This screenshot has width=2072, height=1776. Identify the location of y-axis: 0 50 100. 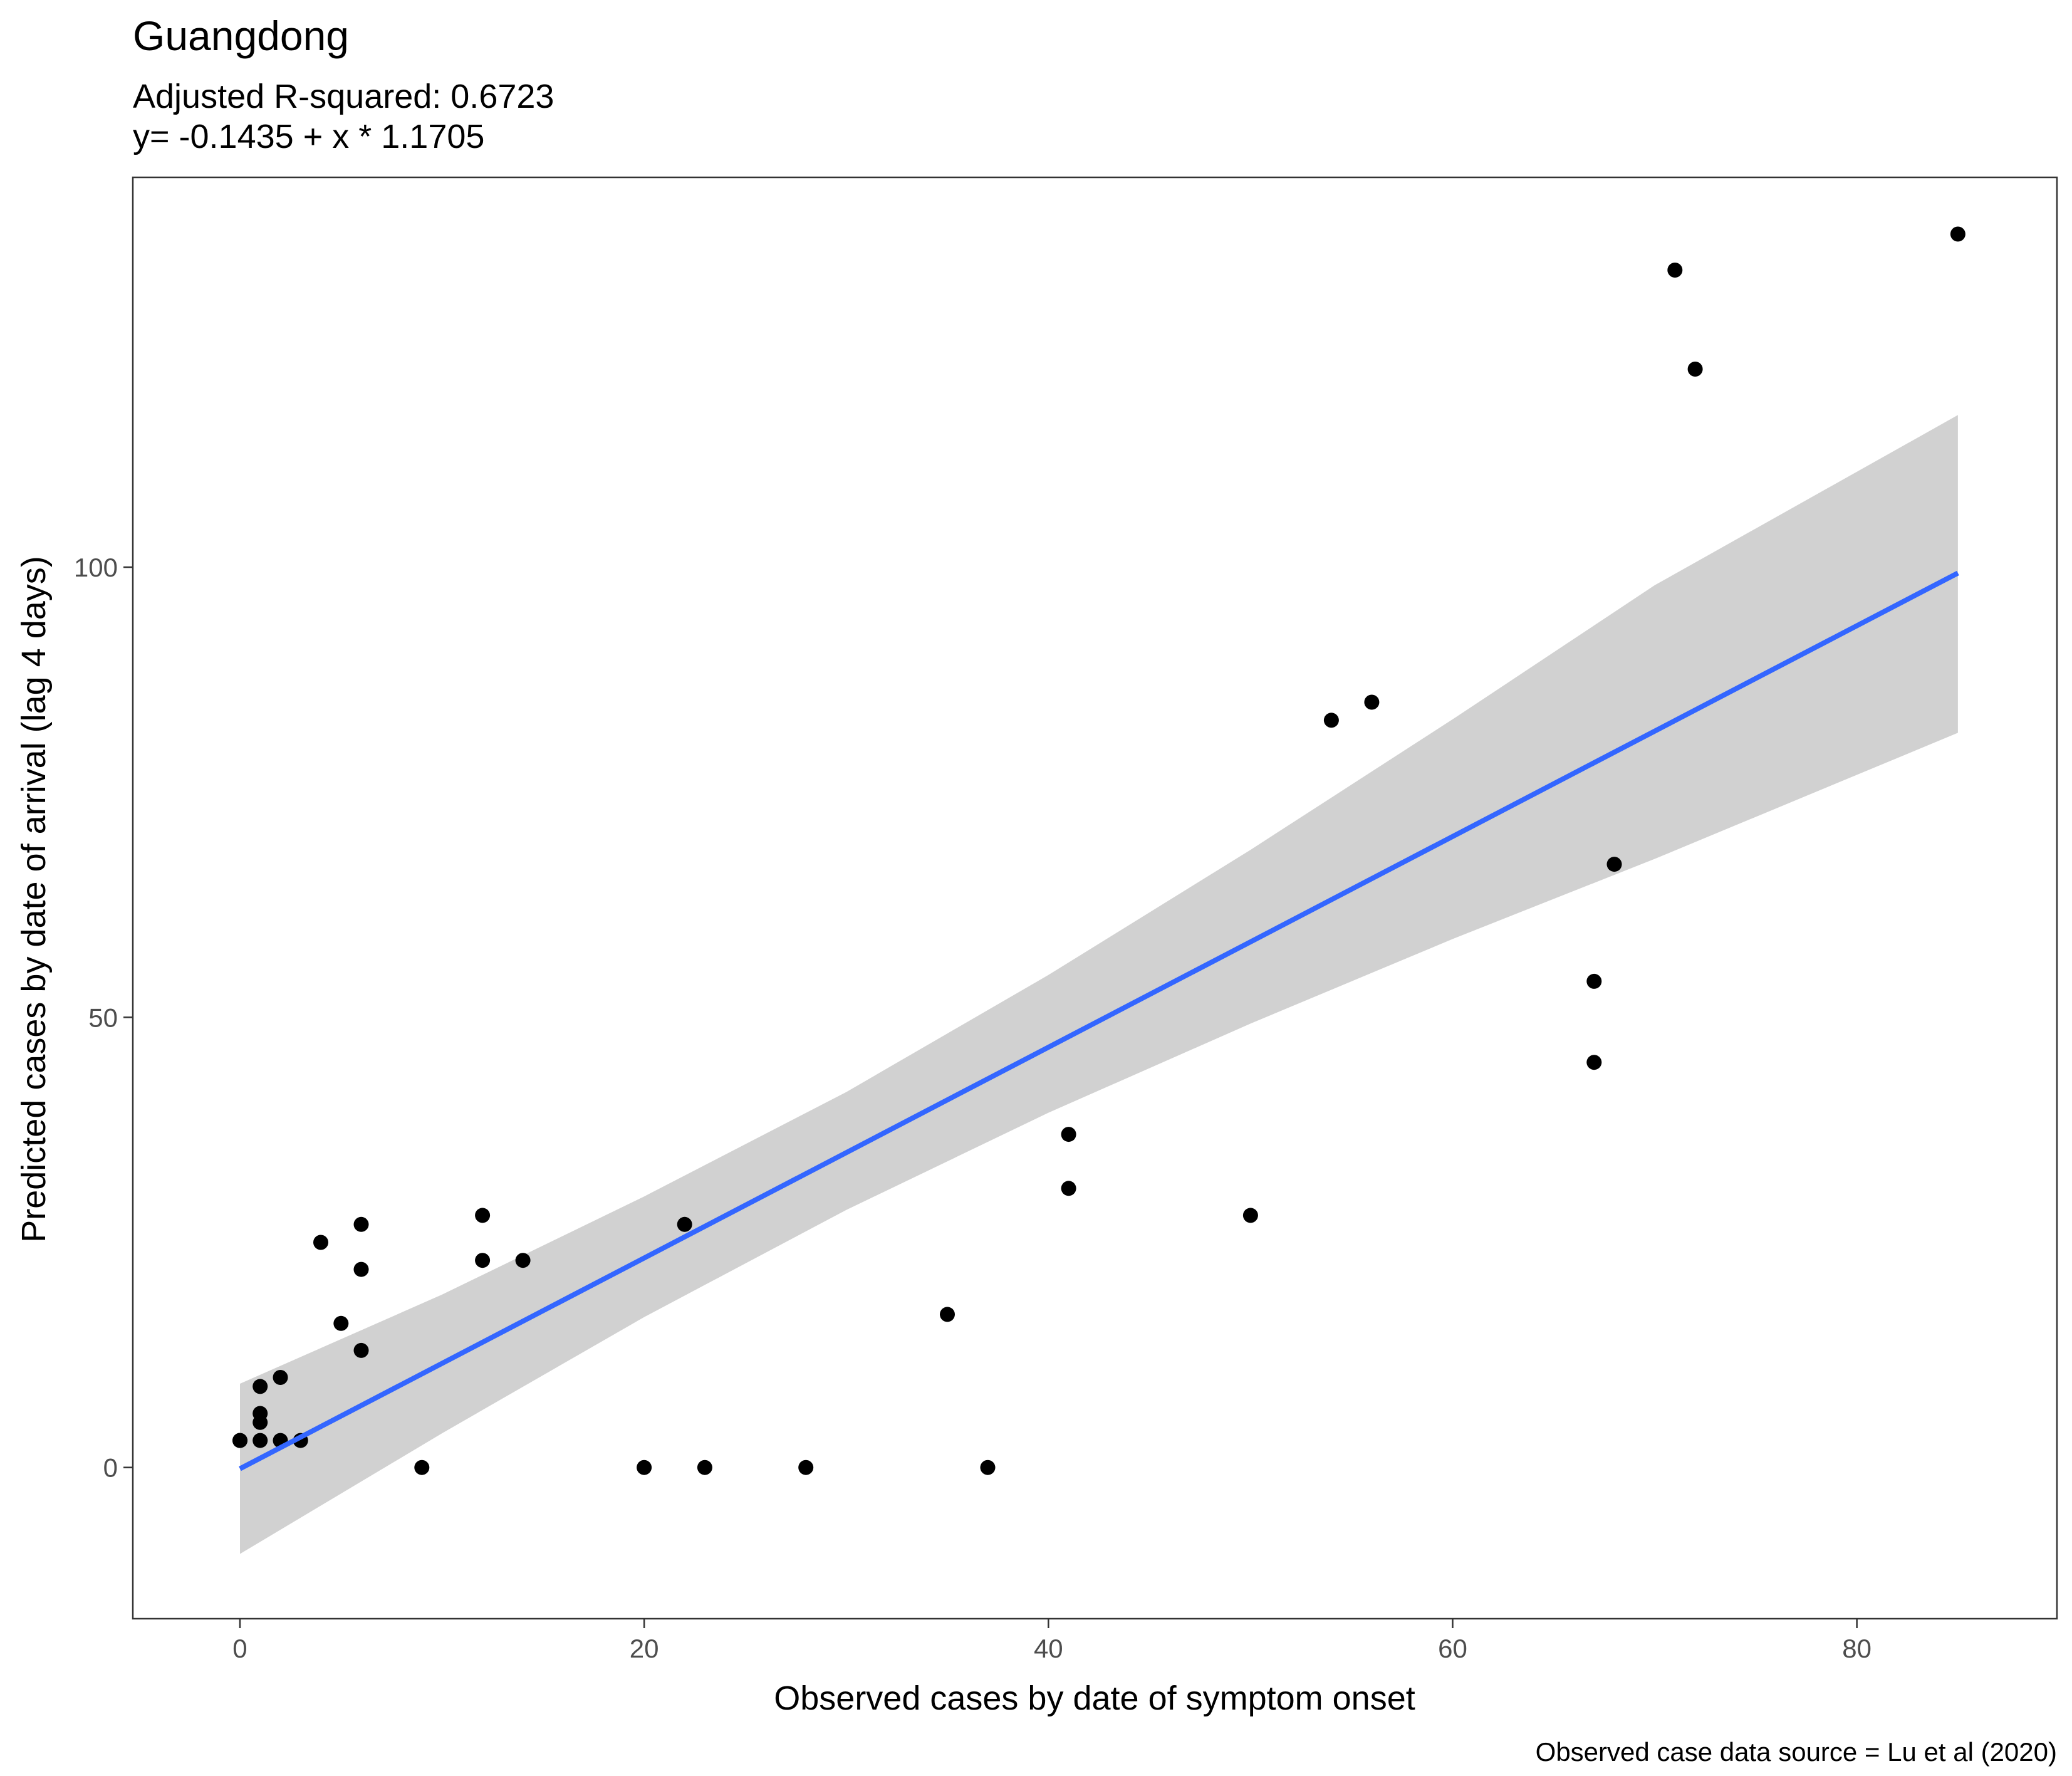
(103, 1018).